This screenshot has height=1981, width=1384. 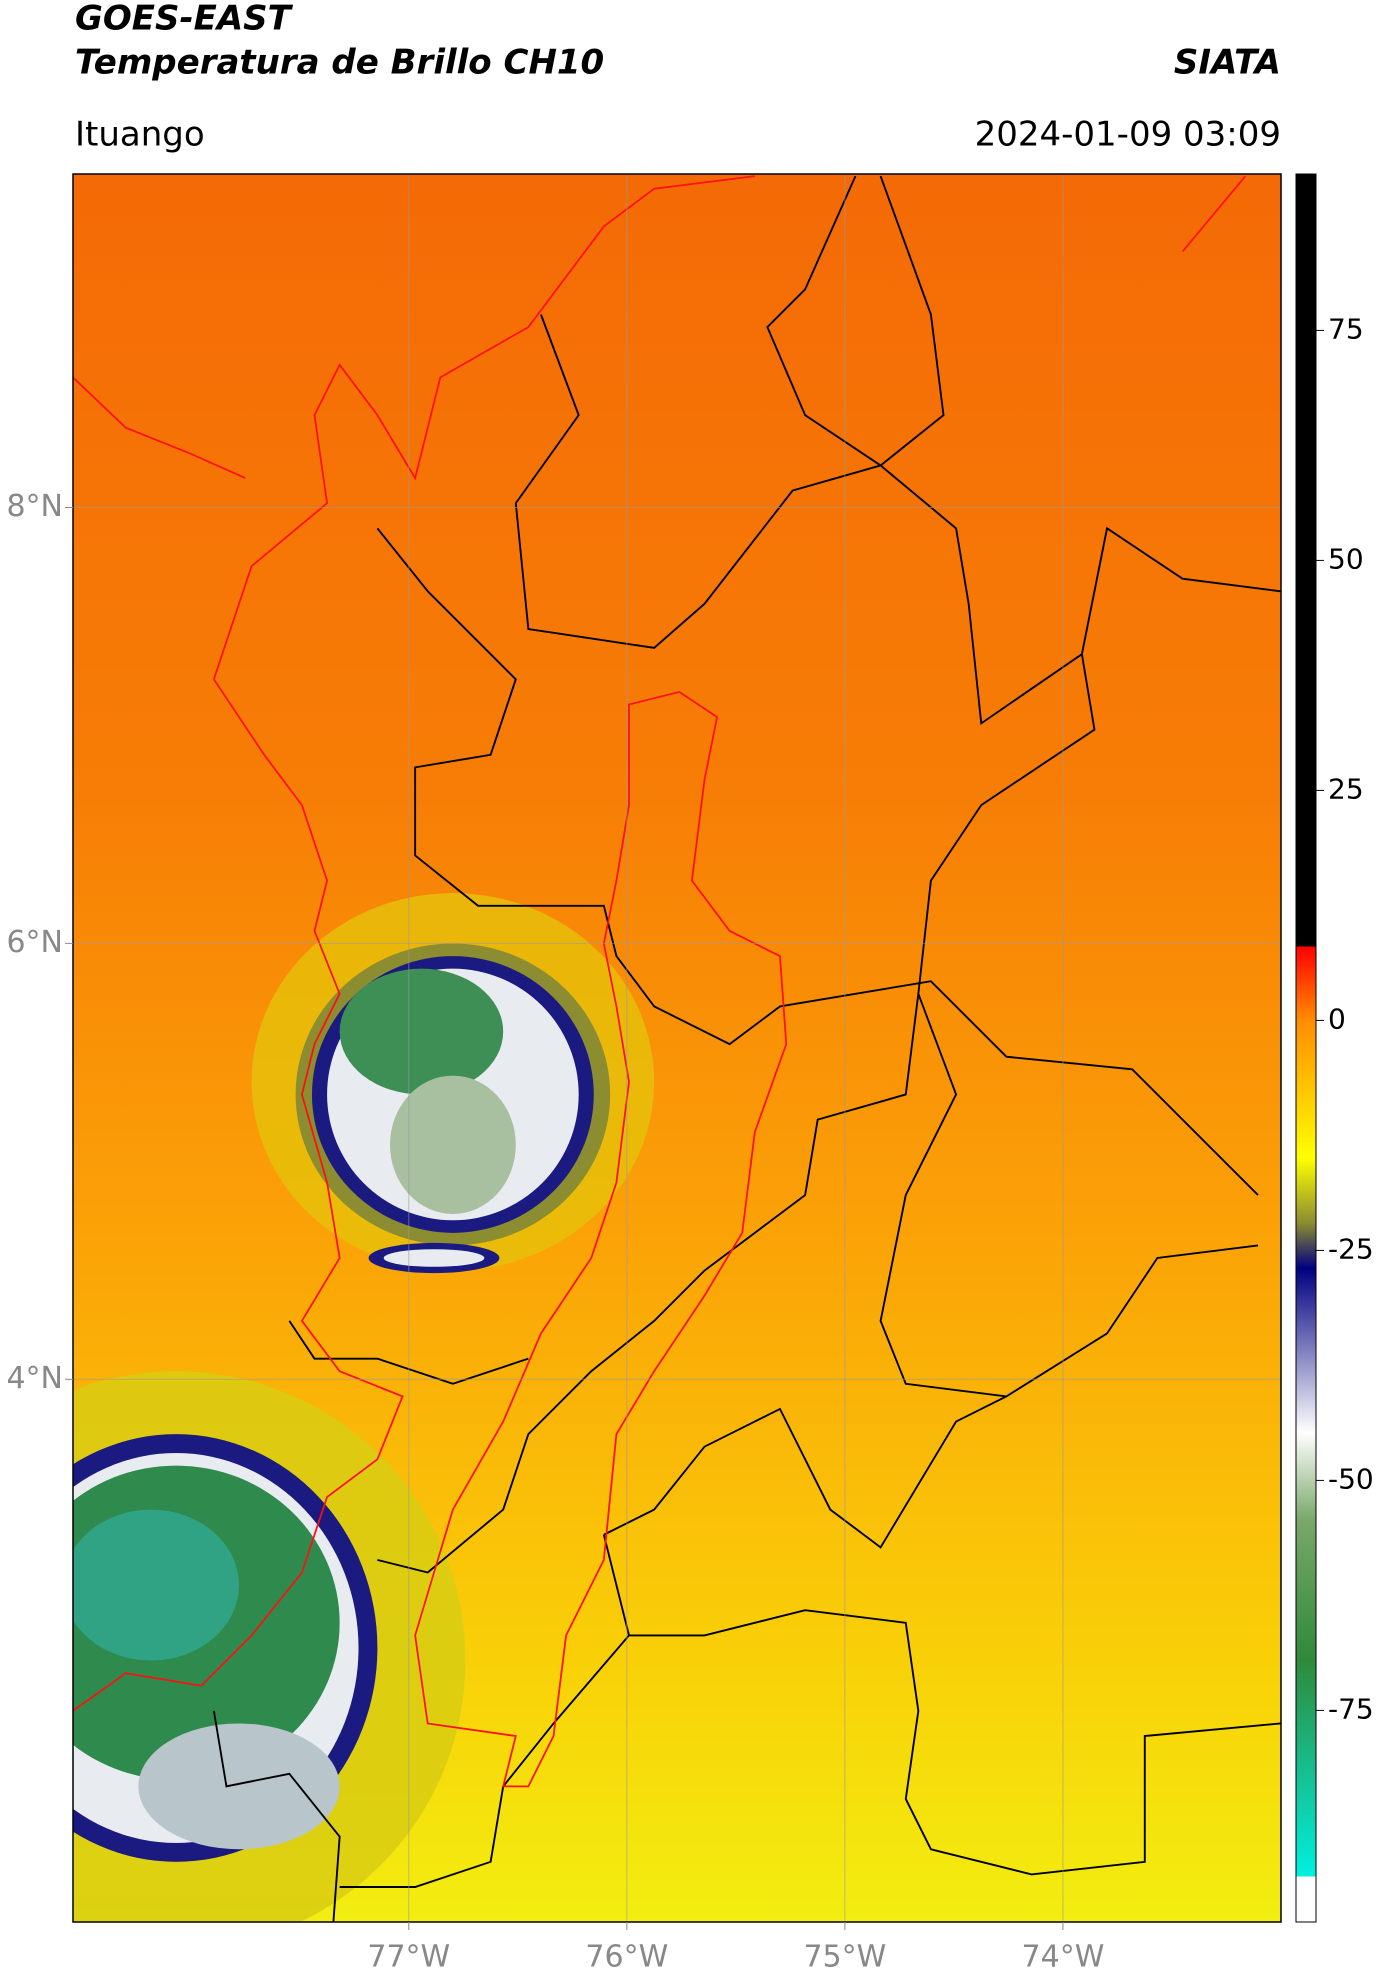 I want to click on colorbar-tick-label: 25, so click(x=1346, y=788).